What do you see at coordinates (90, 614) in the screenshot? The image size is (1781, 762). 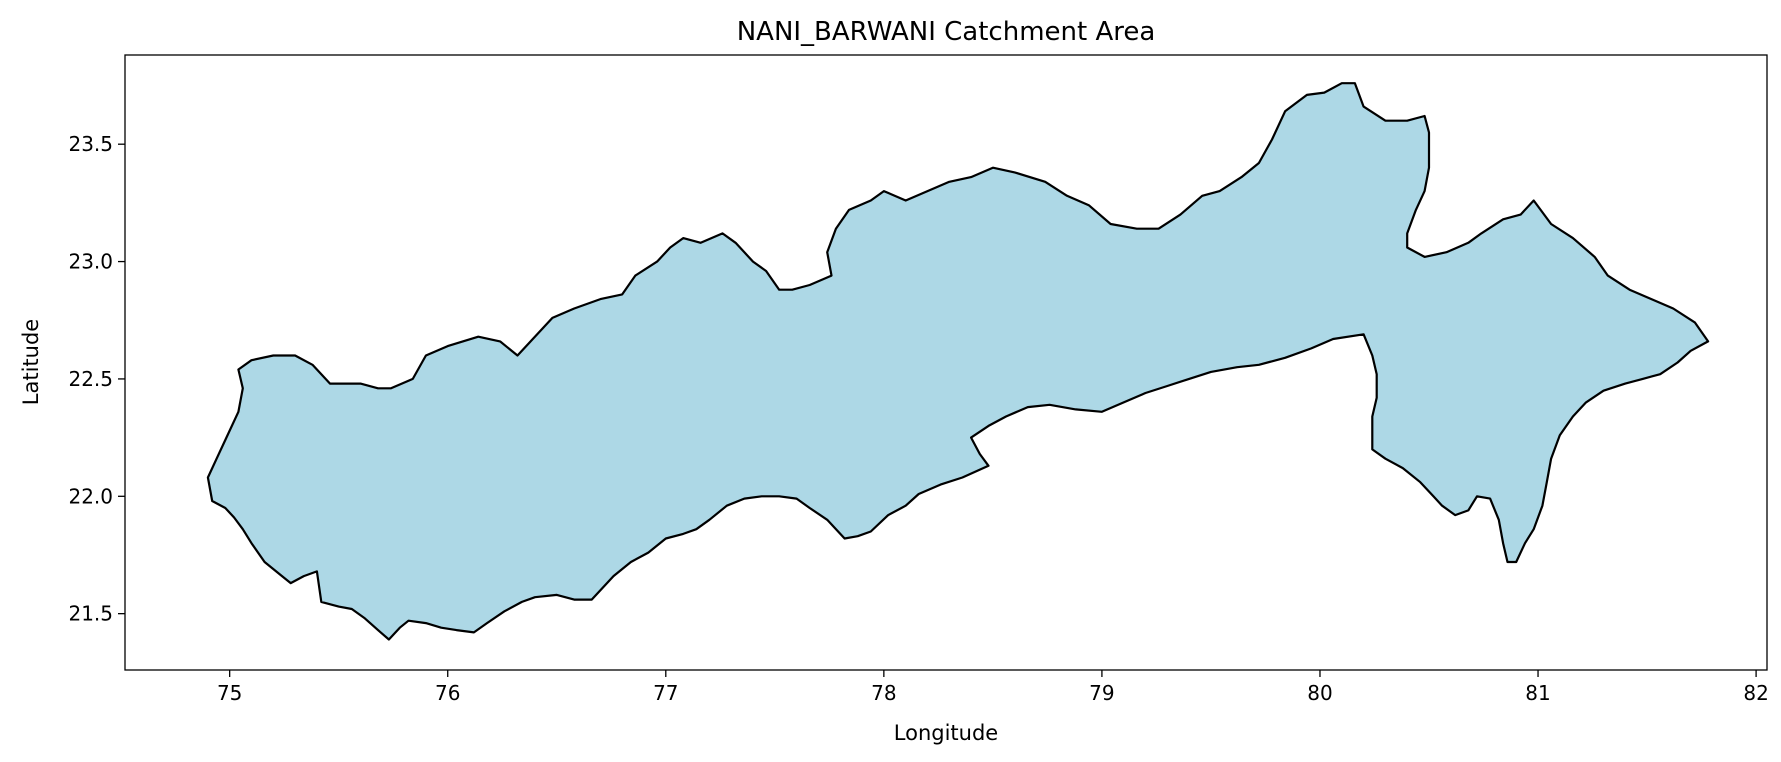 I see `y-tick-label: 21.5` at bounding box center [90, 614].